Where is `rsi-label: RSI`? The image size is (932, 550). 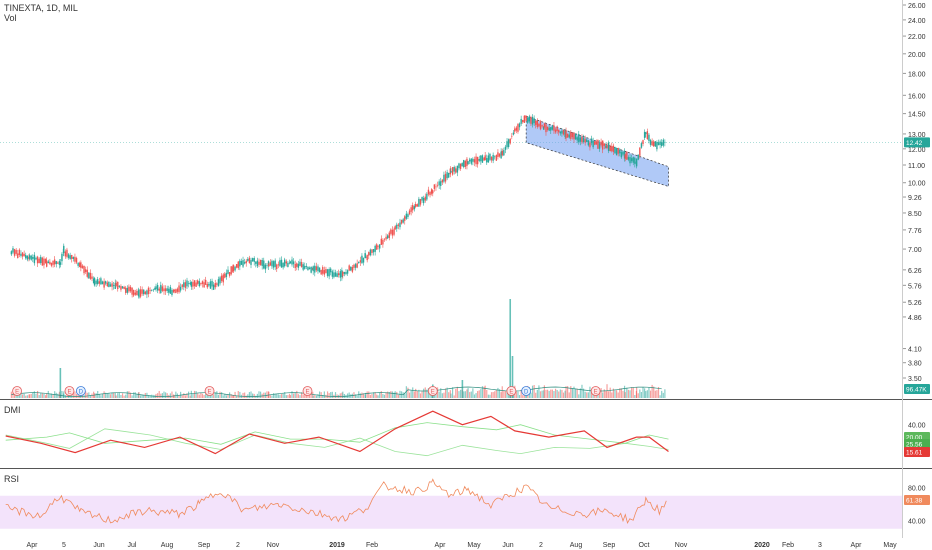
rsi-label: RSI is located at coordinates (12, 479).